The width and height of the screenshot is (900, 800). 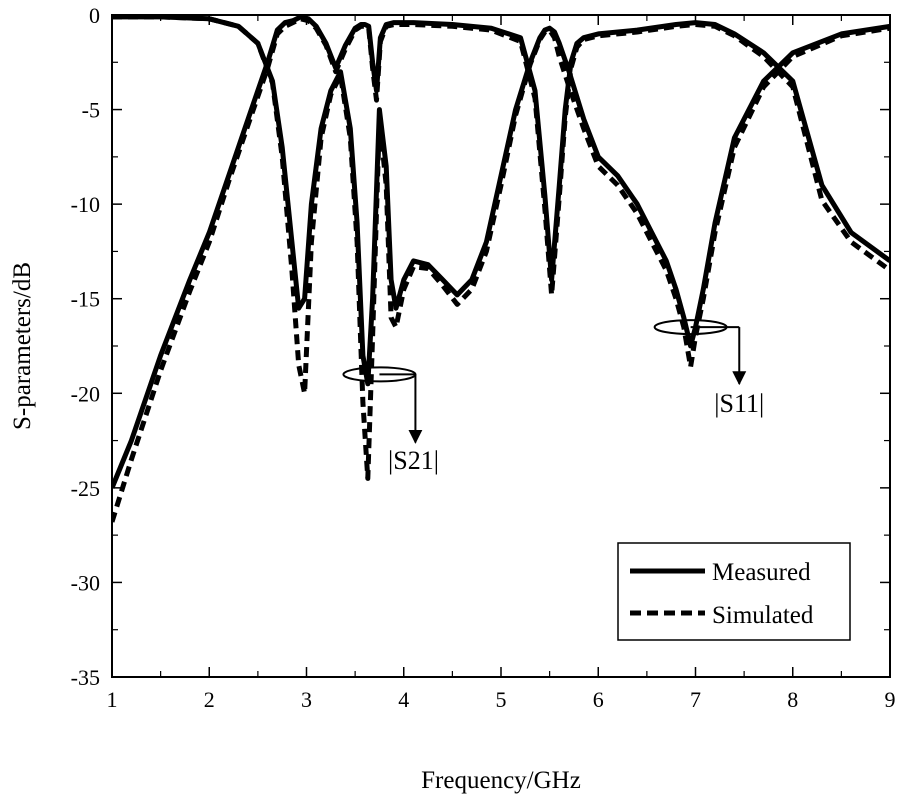 I want to click on x-axis-label: Frequency/GHz, so click(x=501, y=780).